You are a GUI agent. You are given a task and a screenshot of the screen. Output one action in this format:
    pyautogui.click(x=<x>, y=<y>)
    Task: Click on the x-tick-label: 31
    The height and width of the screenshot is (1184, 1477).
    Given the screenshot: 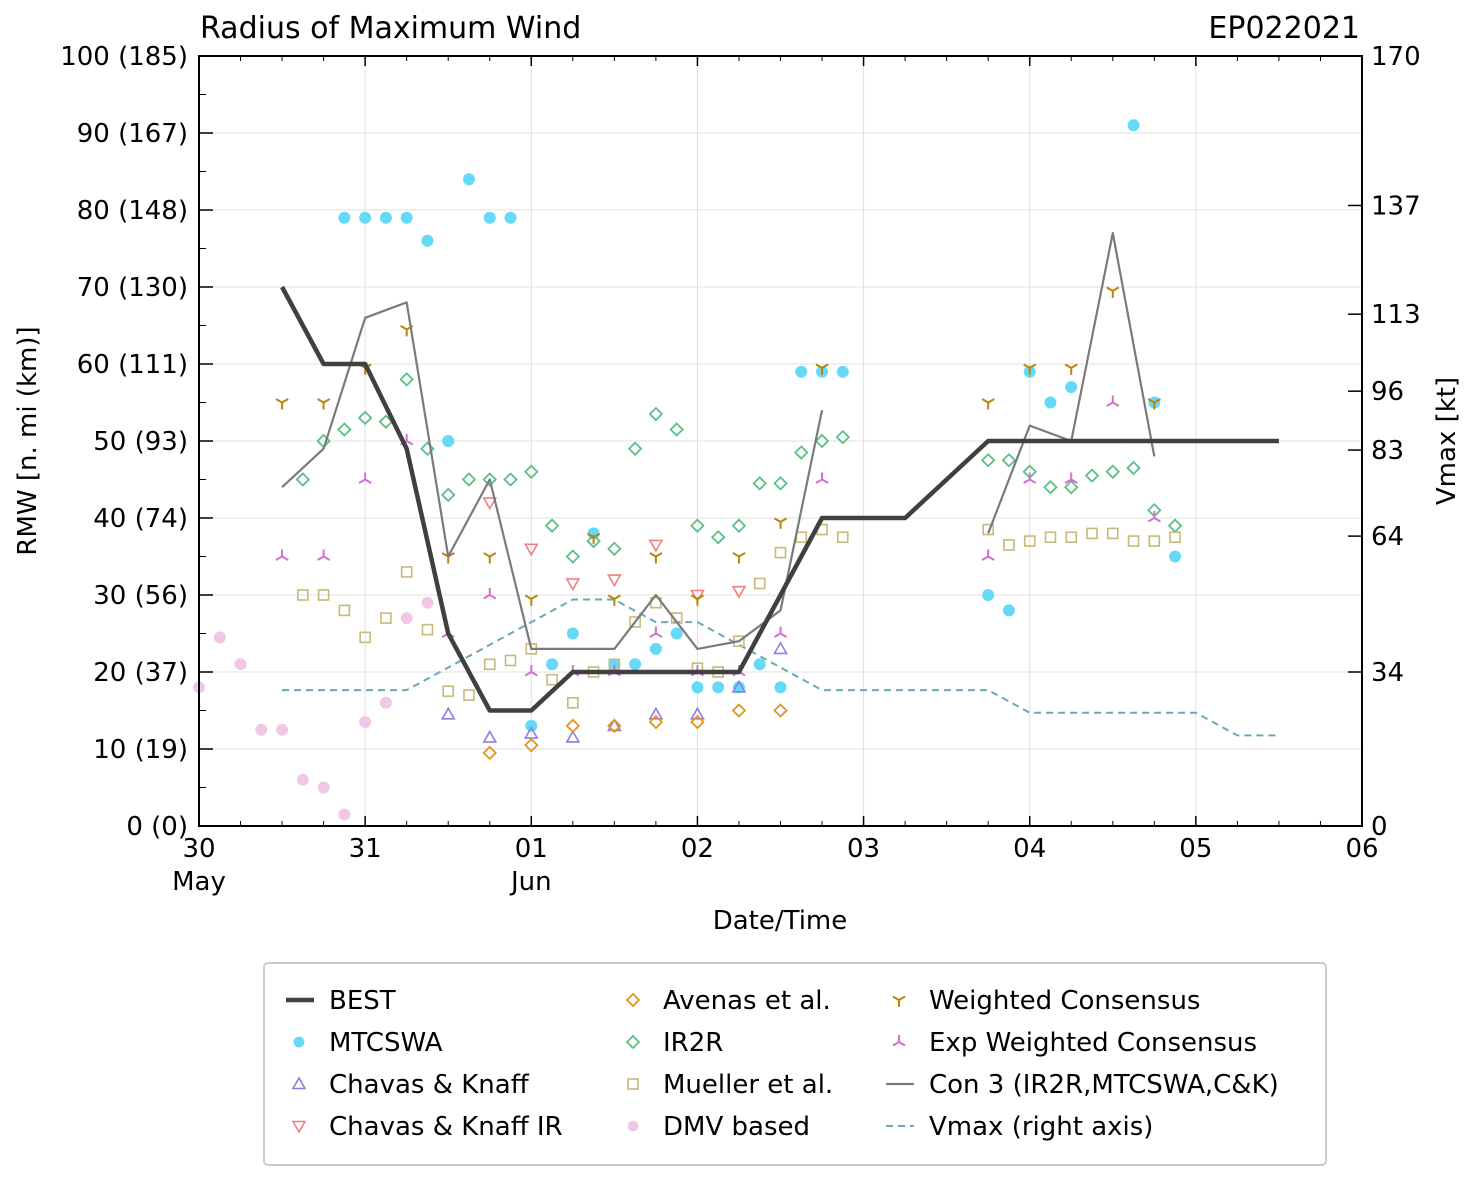 What is the action you would take?
    pyautogui.click(x=365, y=849)
    